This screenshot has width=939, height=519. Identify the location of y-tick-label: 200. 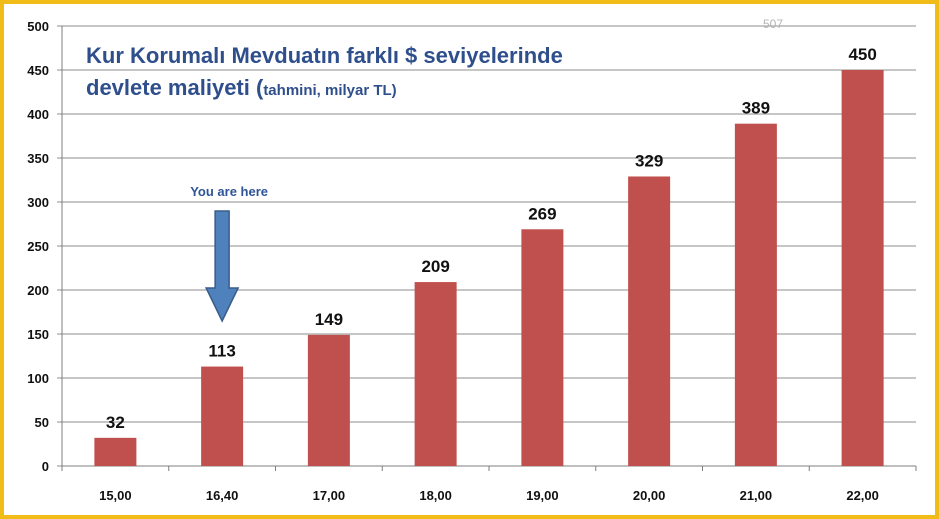
(38, 290).